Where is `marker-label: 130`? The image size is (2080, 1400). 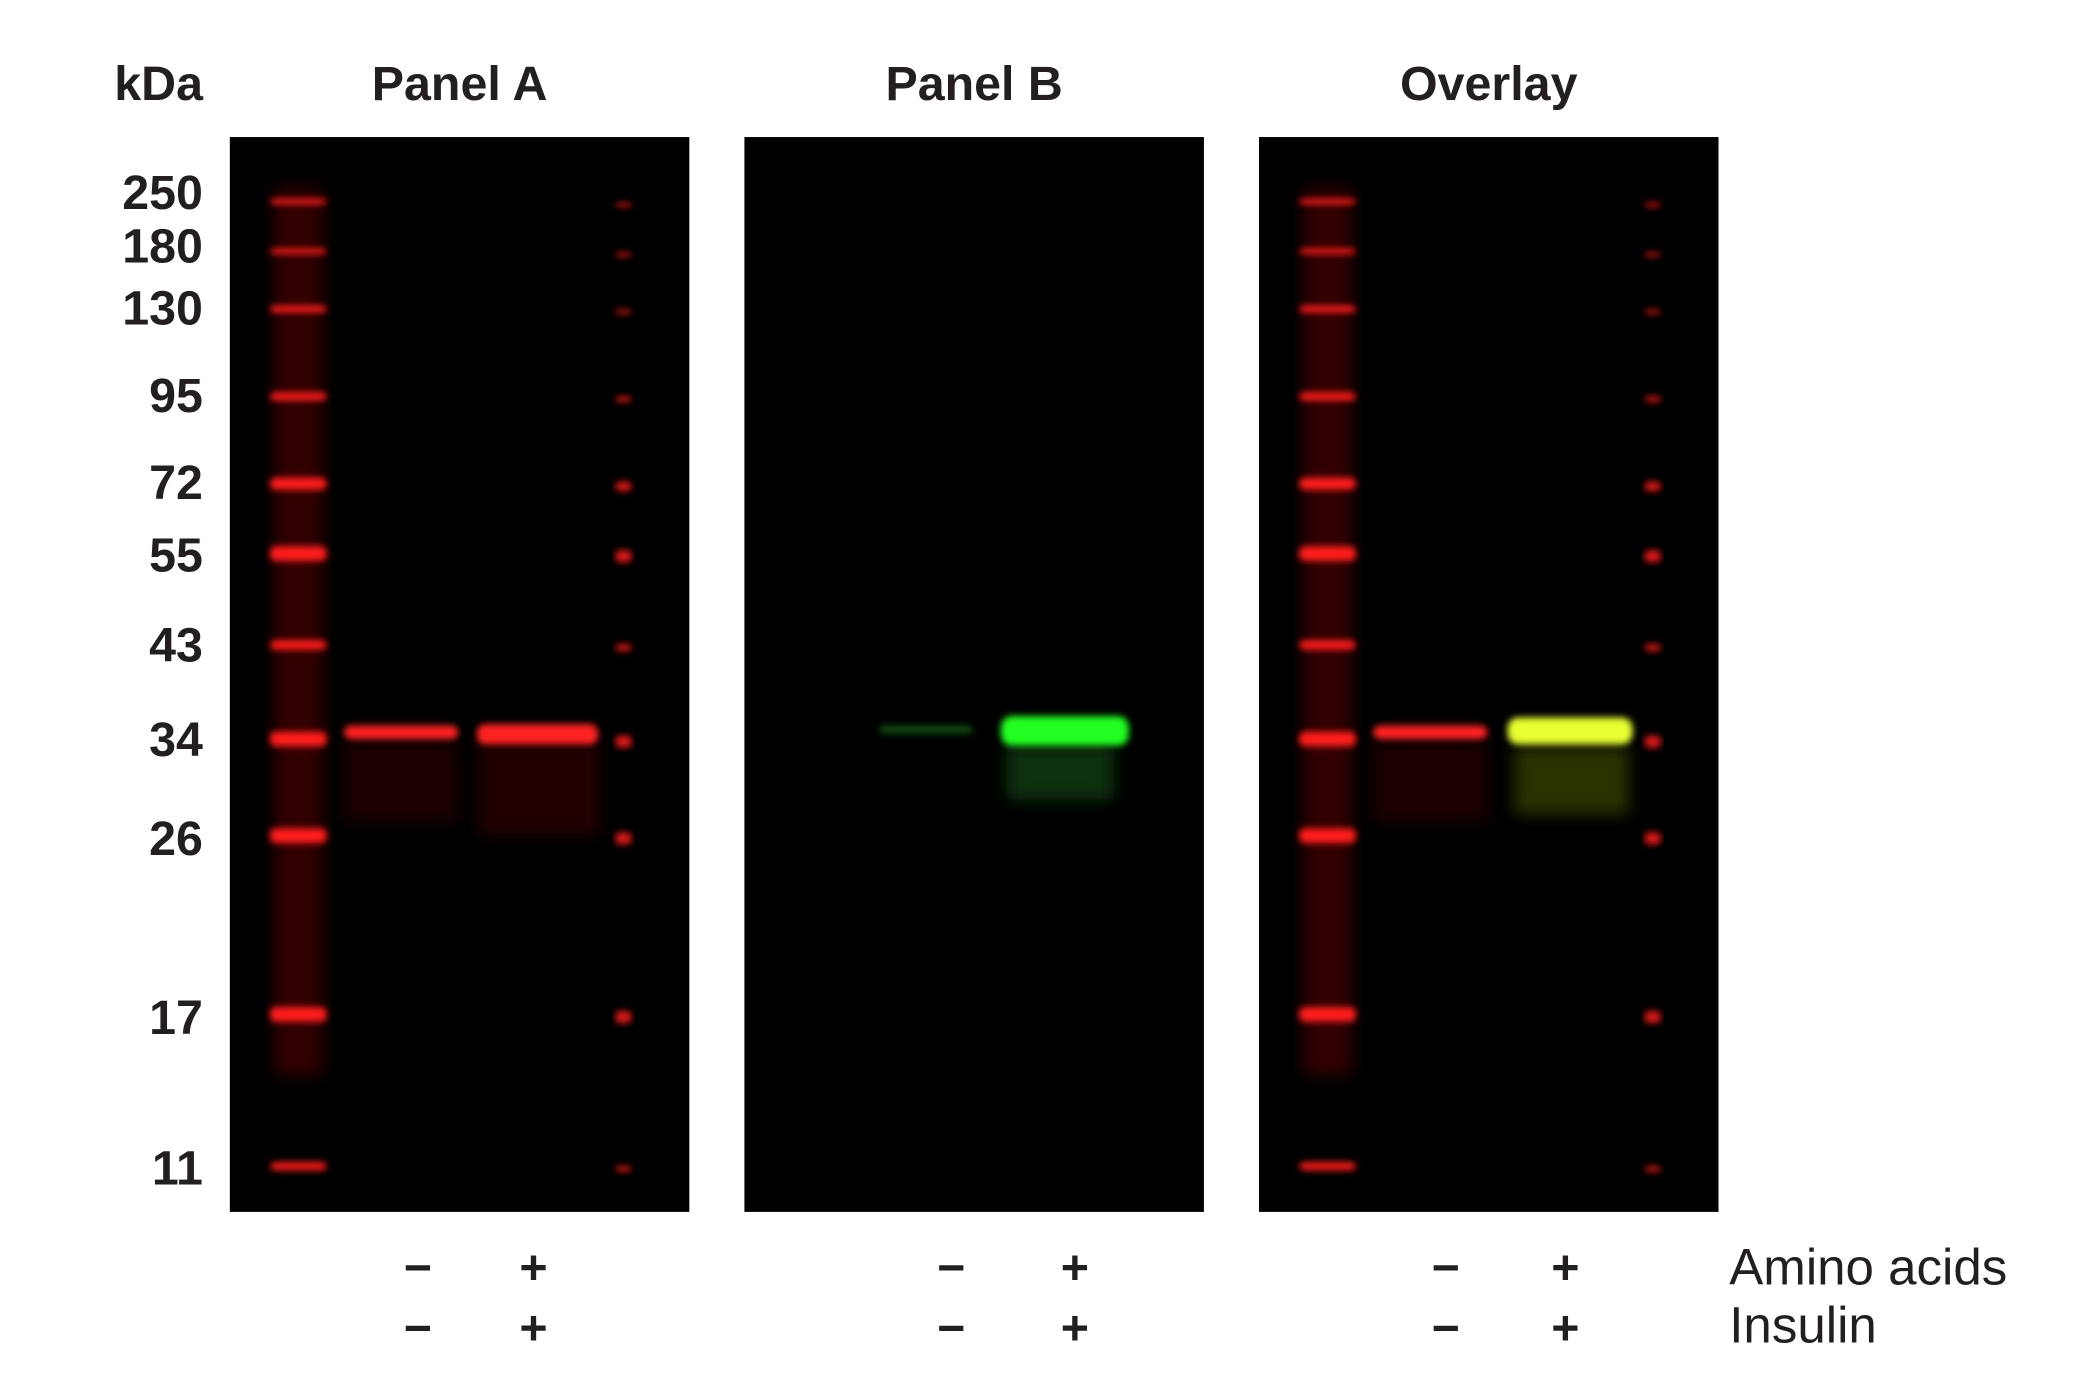 marker-label: 130 is located at coordinates (162, 308).